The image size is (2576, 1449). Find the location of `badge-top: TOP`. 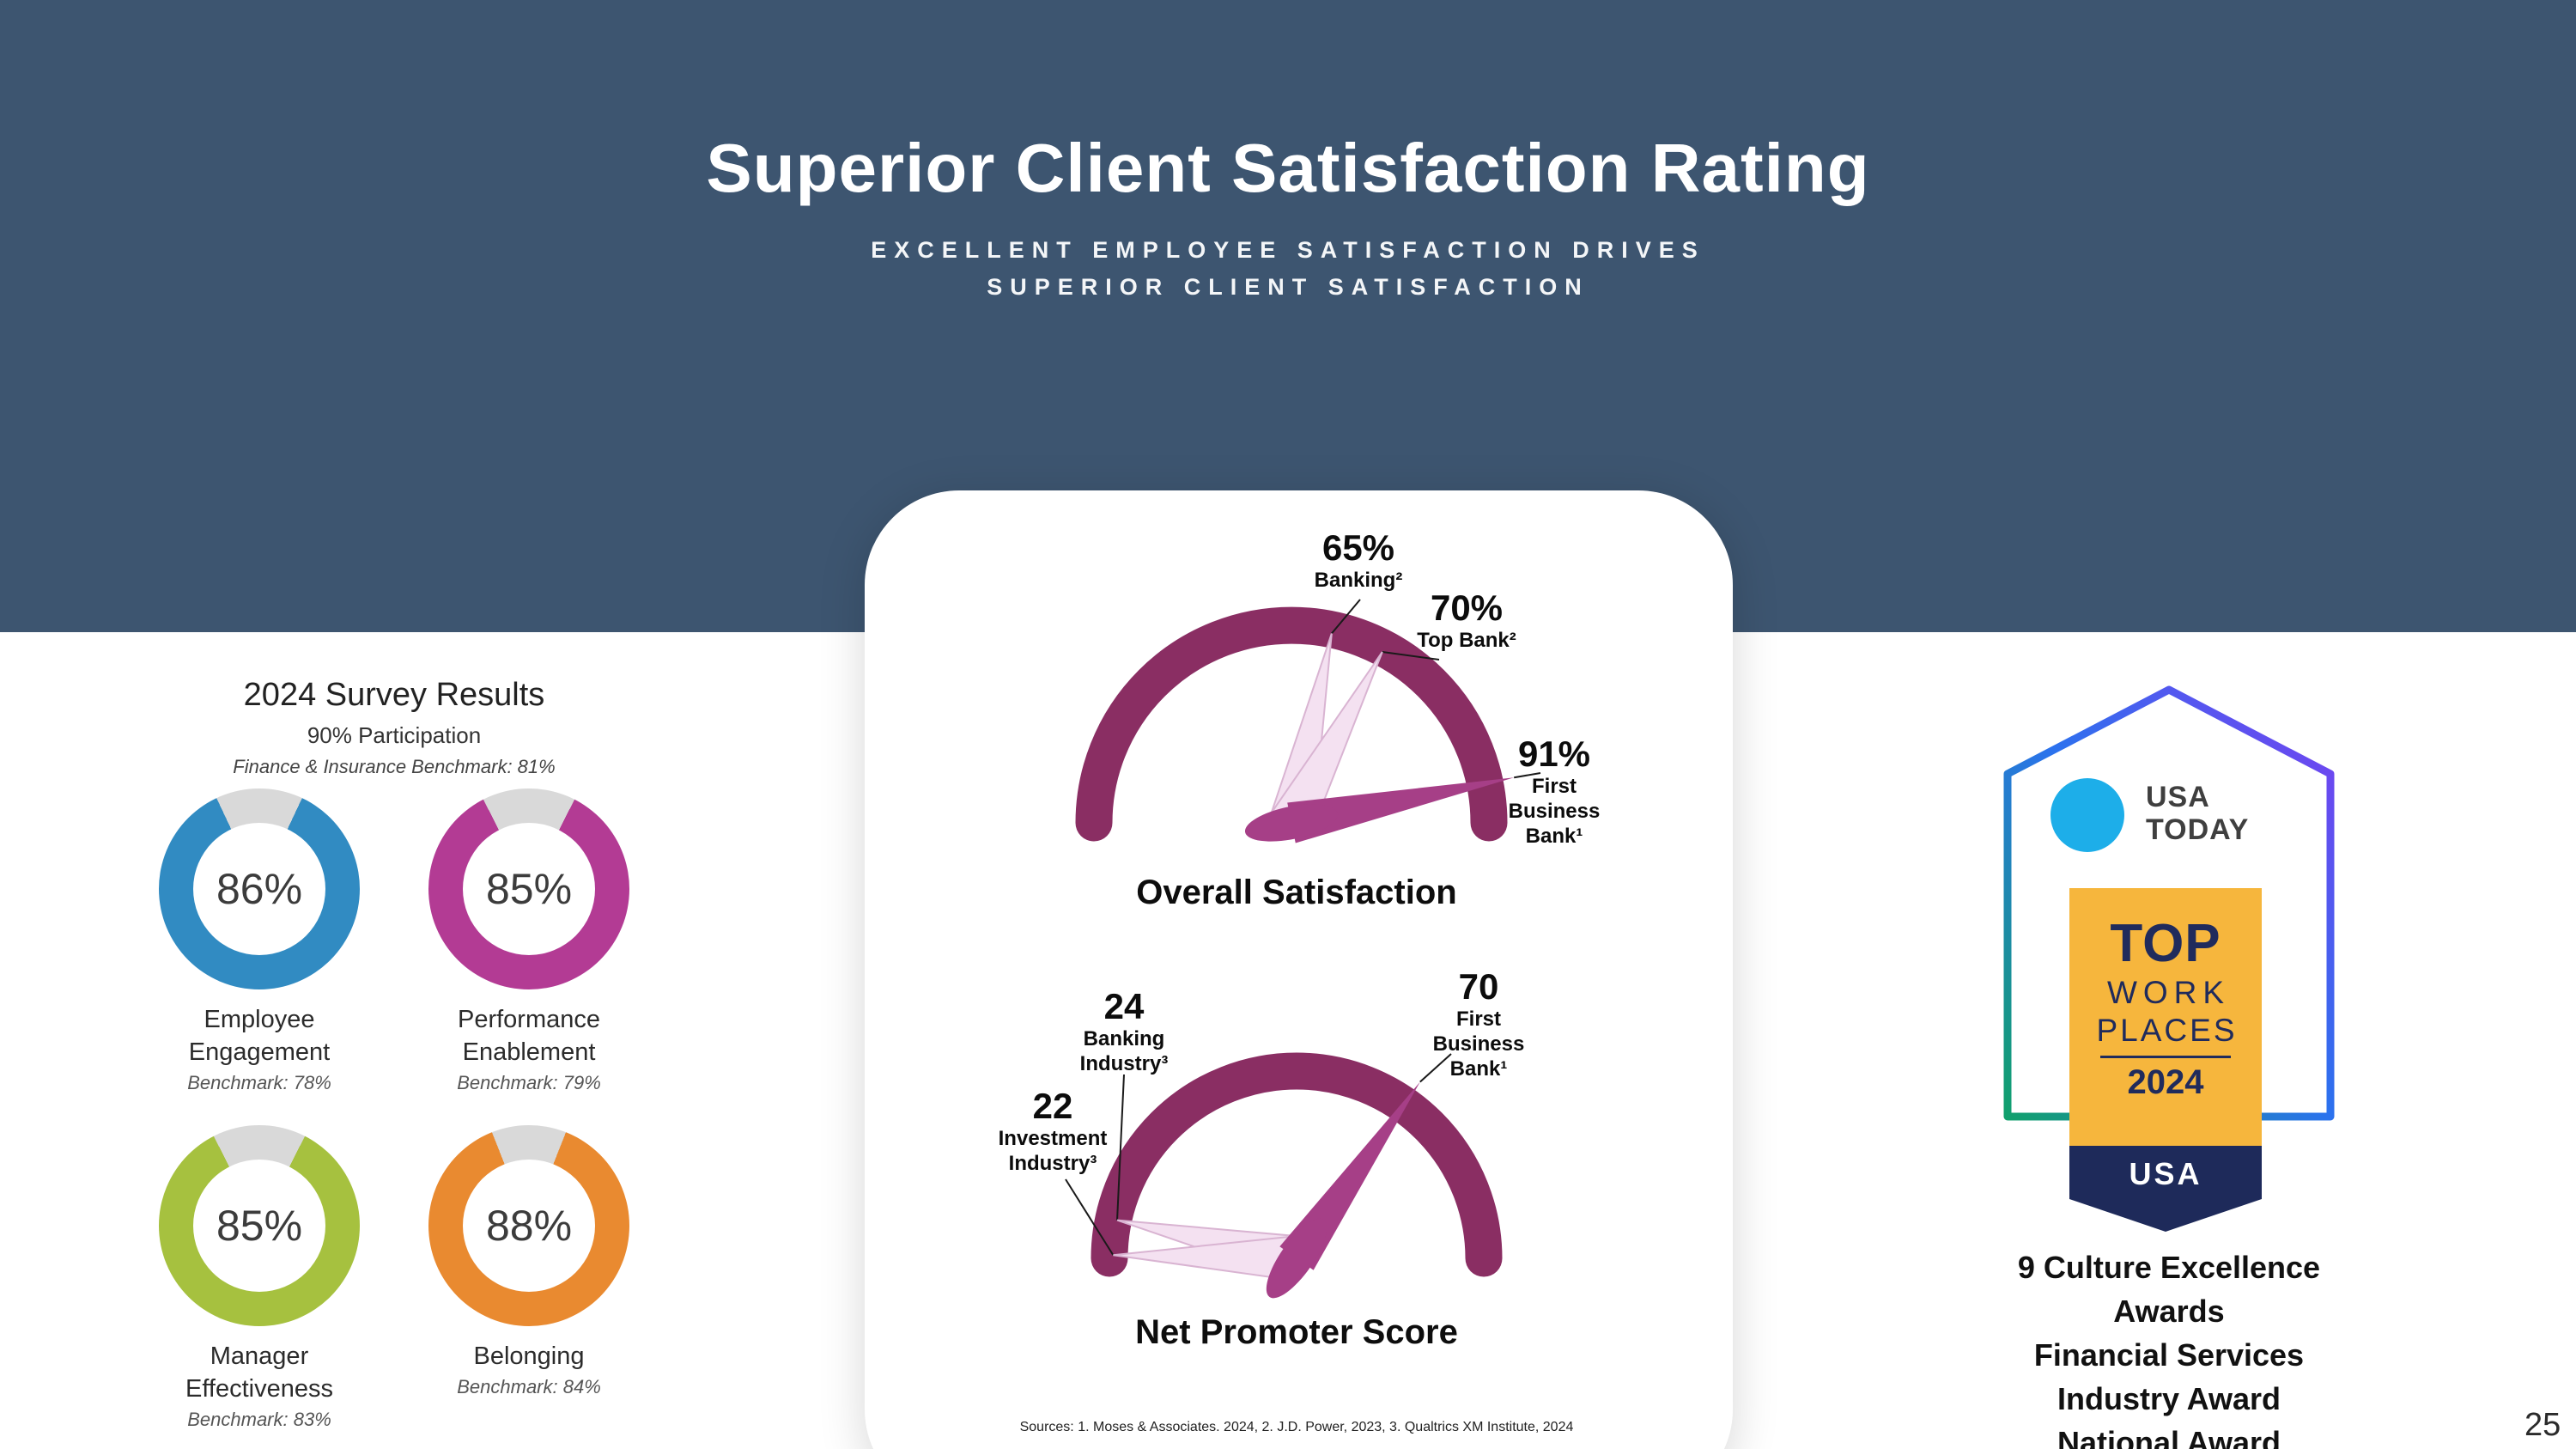

badge-top: TOP is located at coordinates (2165, 943).